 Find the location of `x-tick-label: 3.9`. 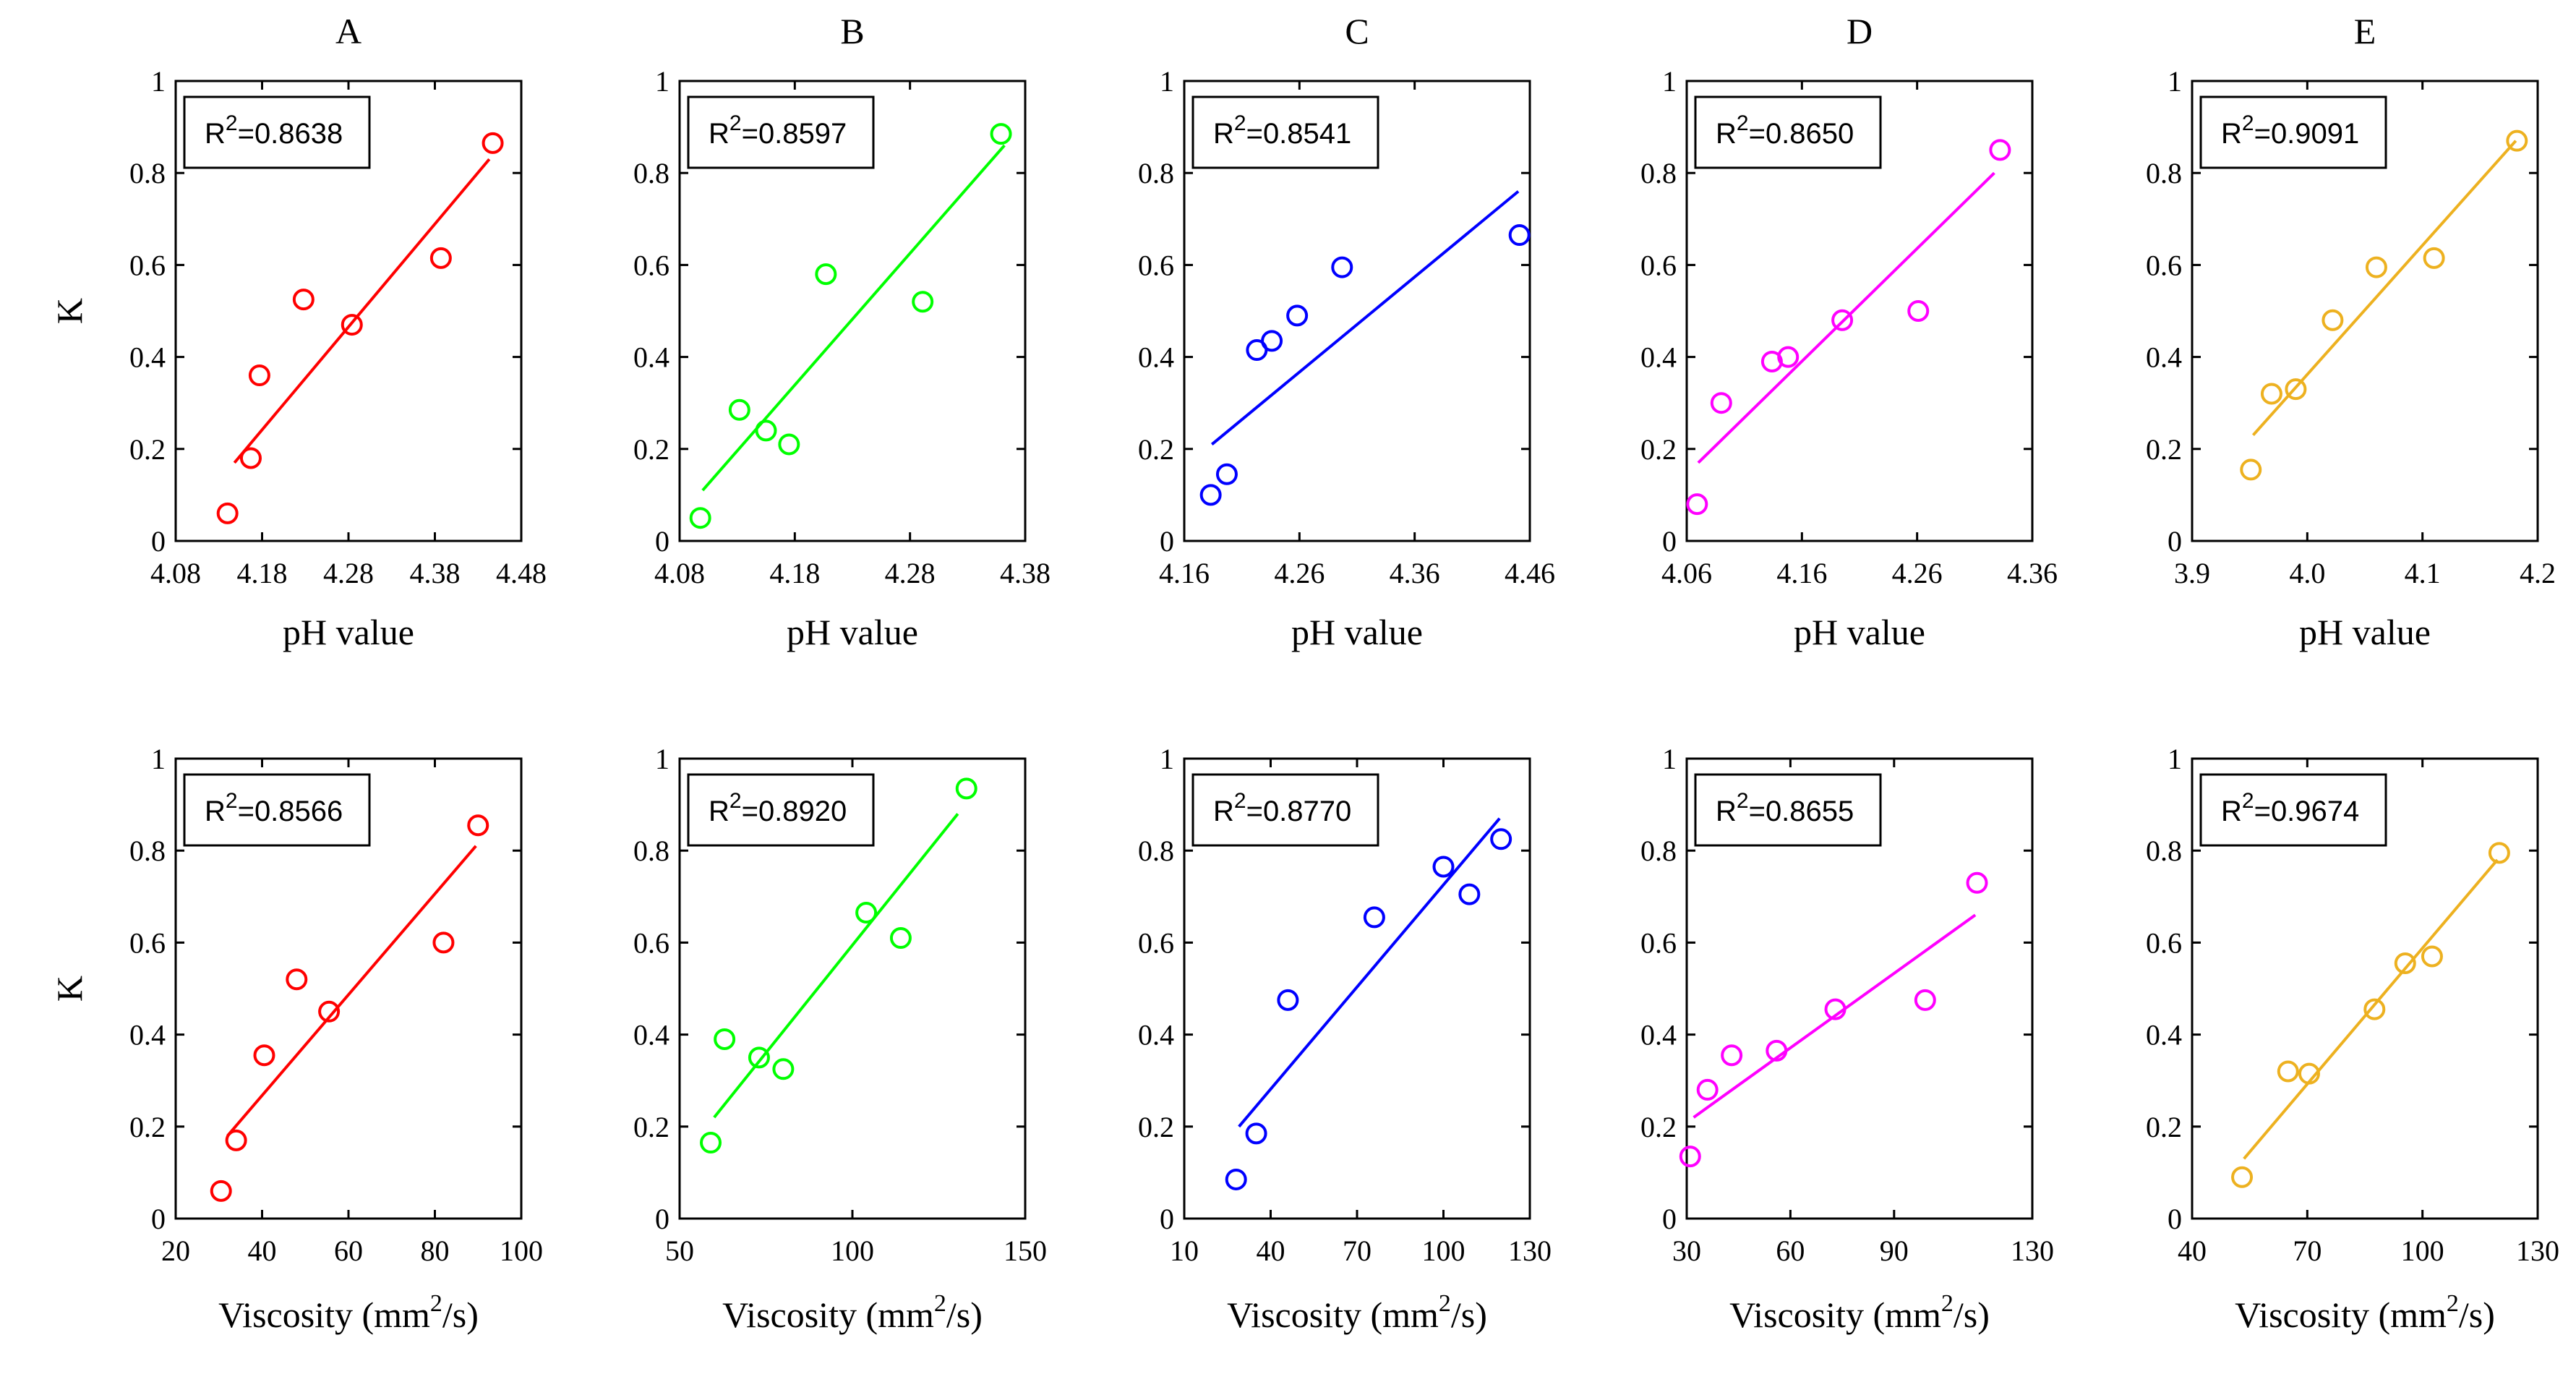

x-tick-label: 3.9 is located at coordinates (2192, 573).